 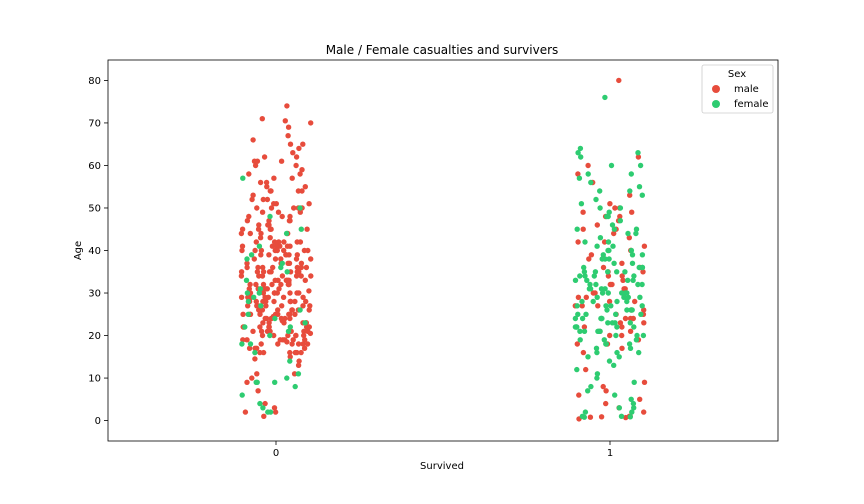 What do you see at coordinates (442, 466) in the screenshot?
I see `x-axis-label: Survived` at bounding box center [442, 466].